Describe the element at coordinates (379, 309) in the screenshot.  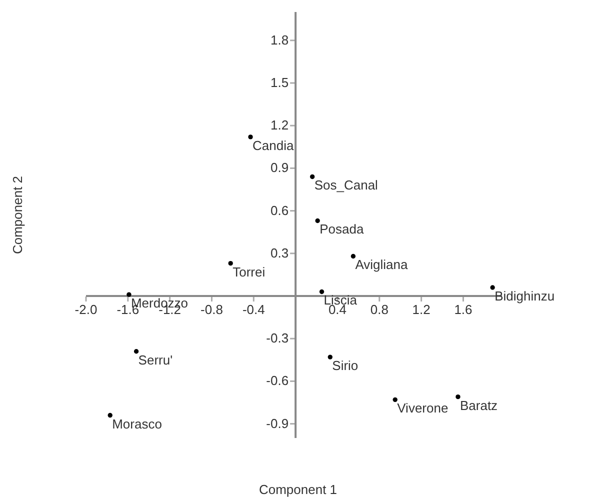
I see `x-tick-label: 0.8` at that location.